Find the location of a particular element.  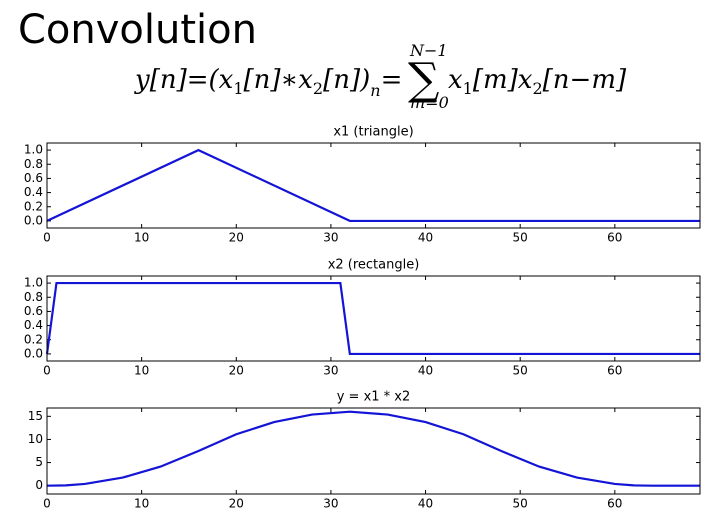

chart-title: y = x1 * x2 is located at coordinates (374, 397).